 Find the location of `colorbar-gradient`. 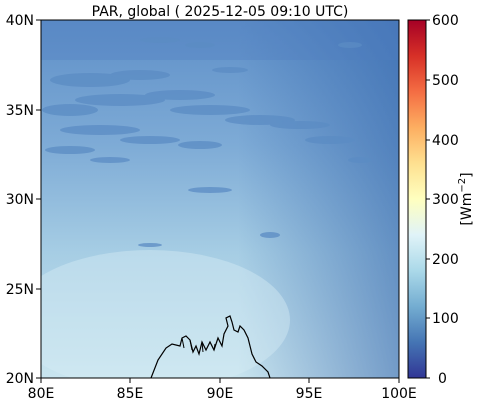

colorbar-gradient is located at coordinates (417, 199).